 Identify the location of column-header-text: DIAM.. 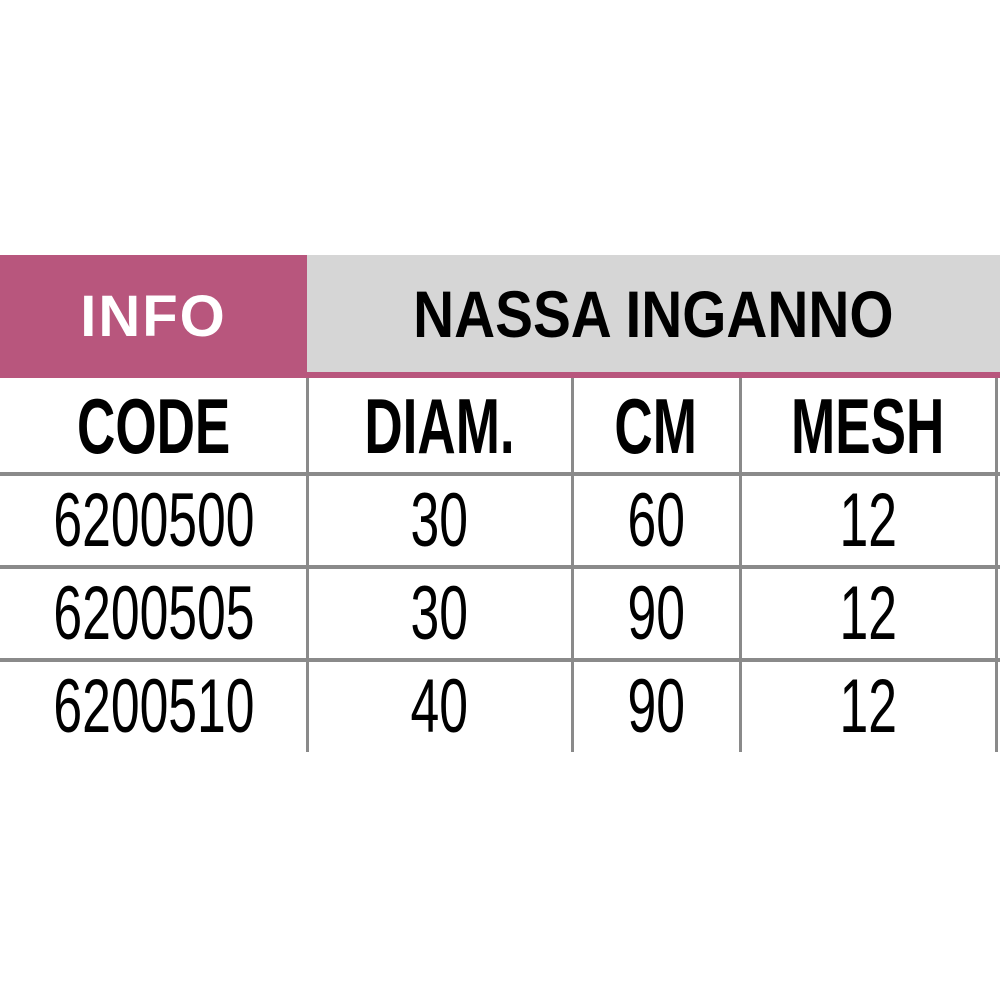
(439, 425).